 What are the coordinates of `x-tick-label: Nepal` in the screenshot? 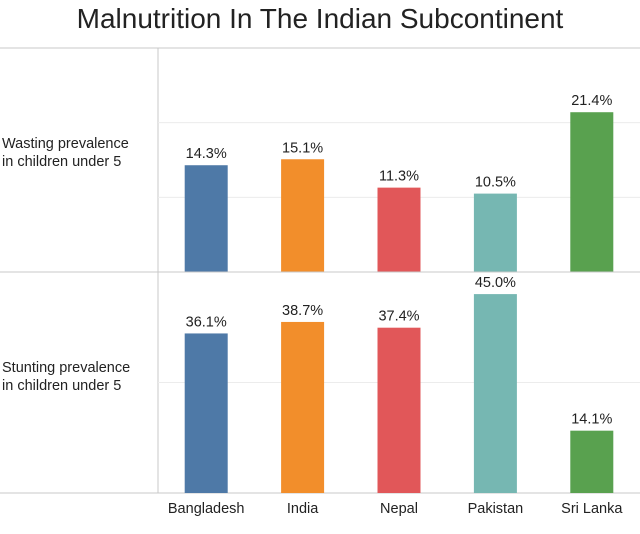 It's located at (399, 509).